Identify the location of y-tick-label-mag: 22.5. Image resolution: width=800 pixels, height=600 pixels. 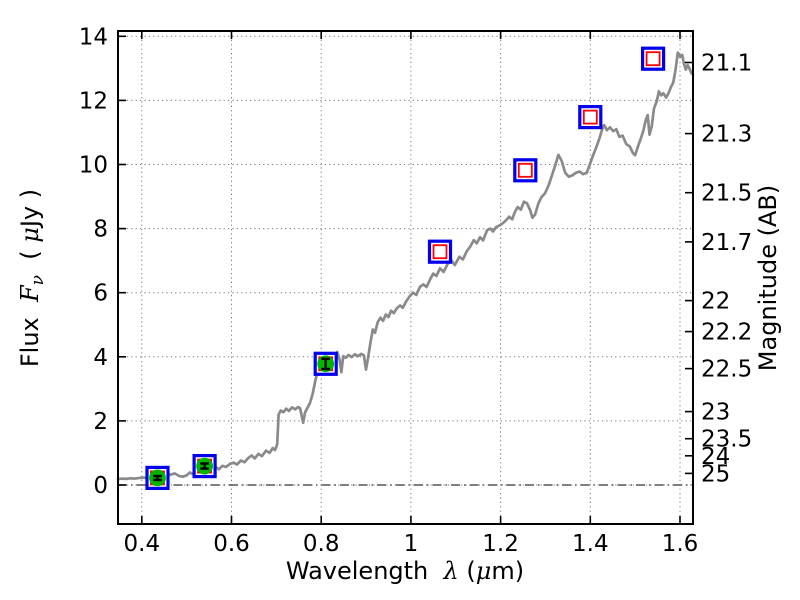
(726, 370).